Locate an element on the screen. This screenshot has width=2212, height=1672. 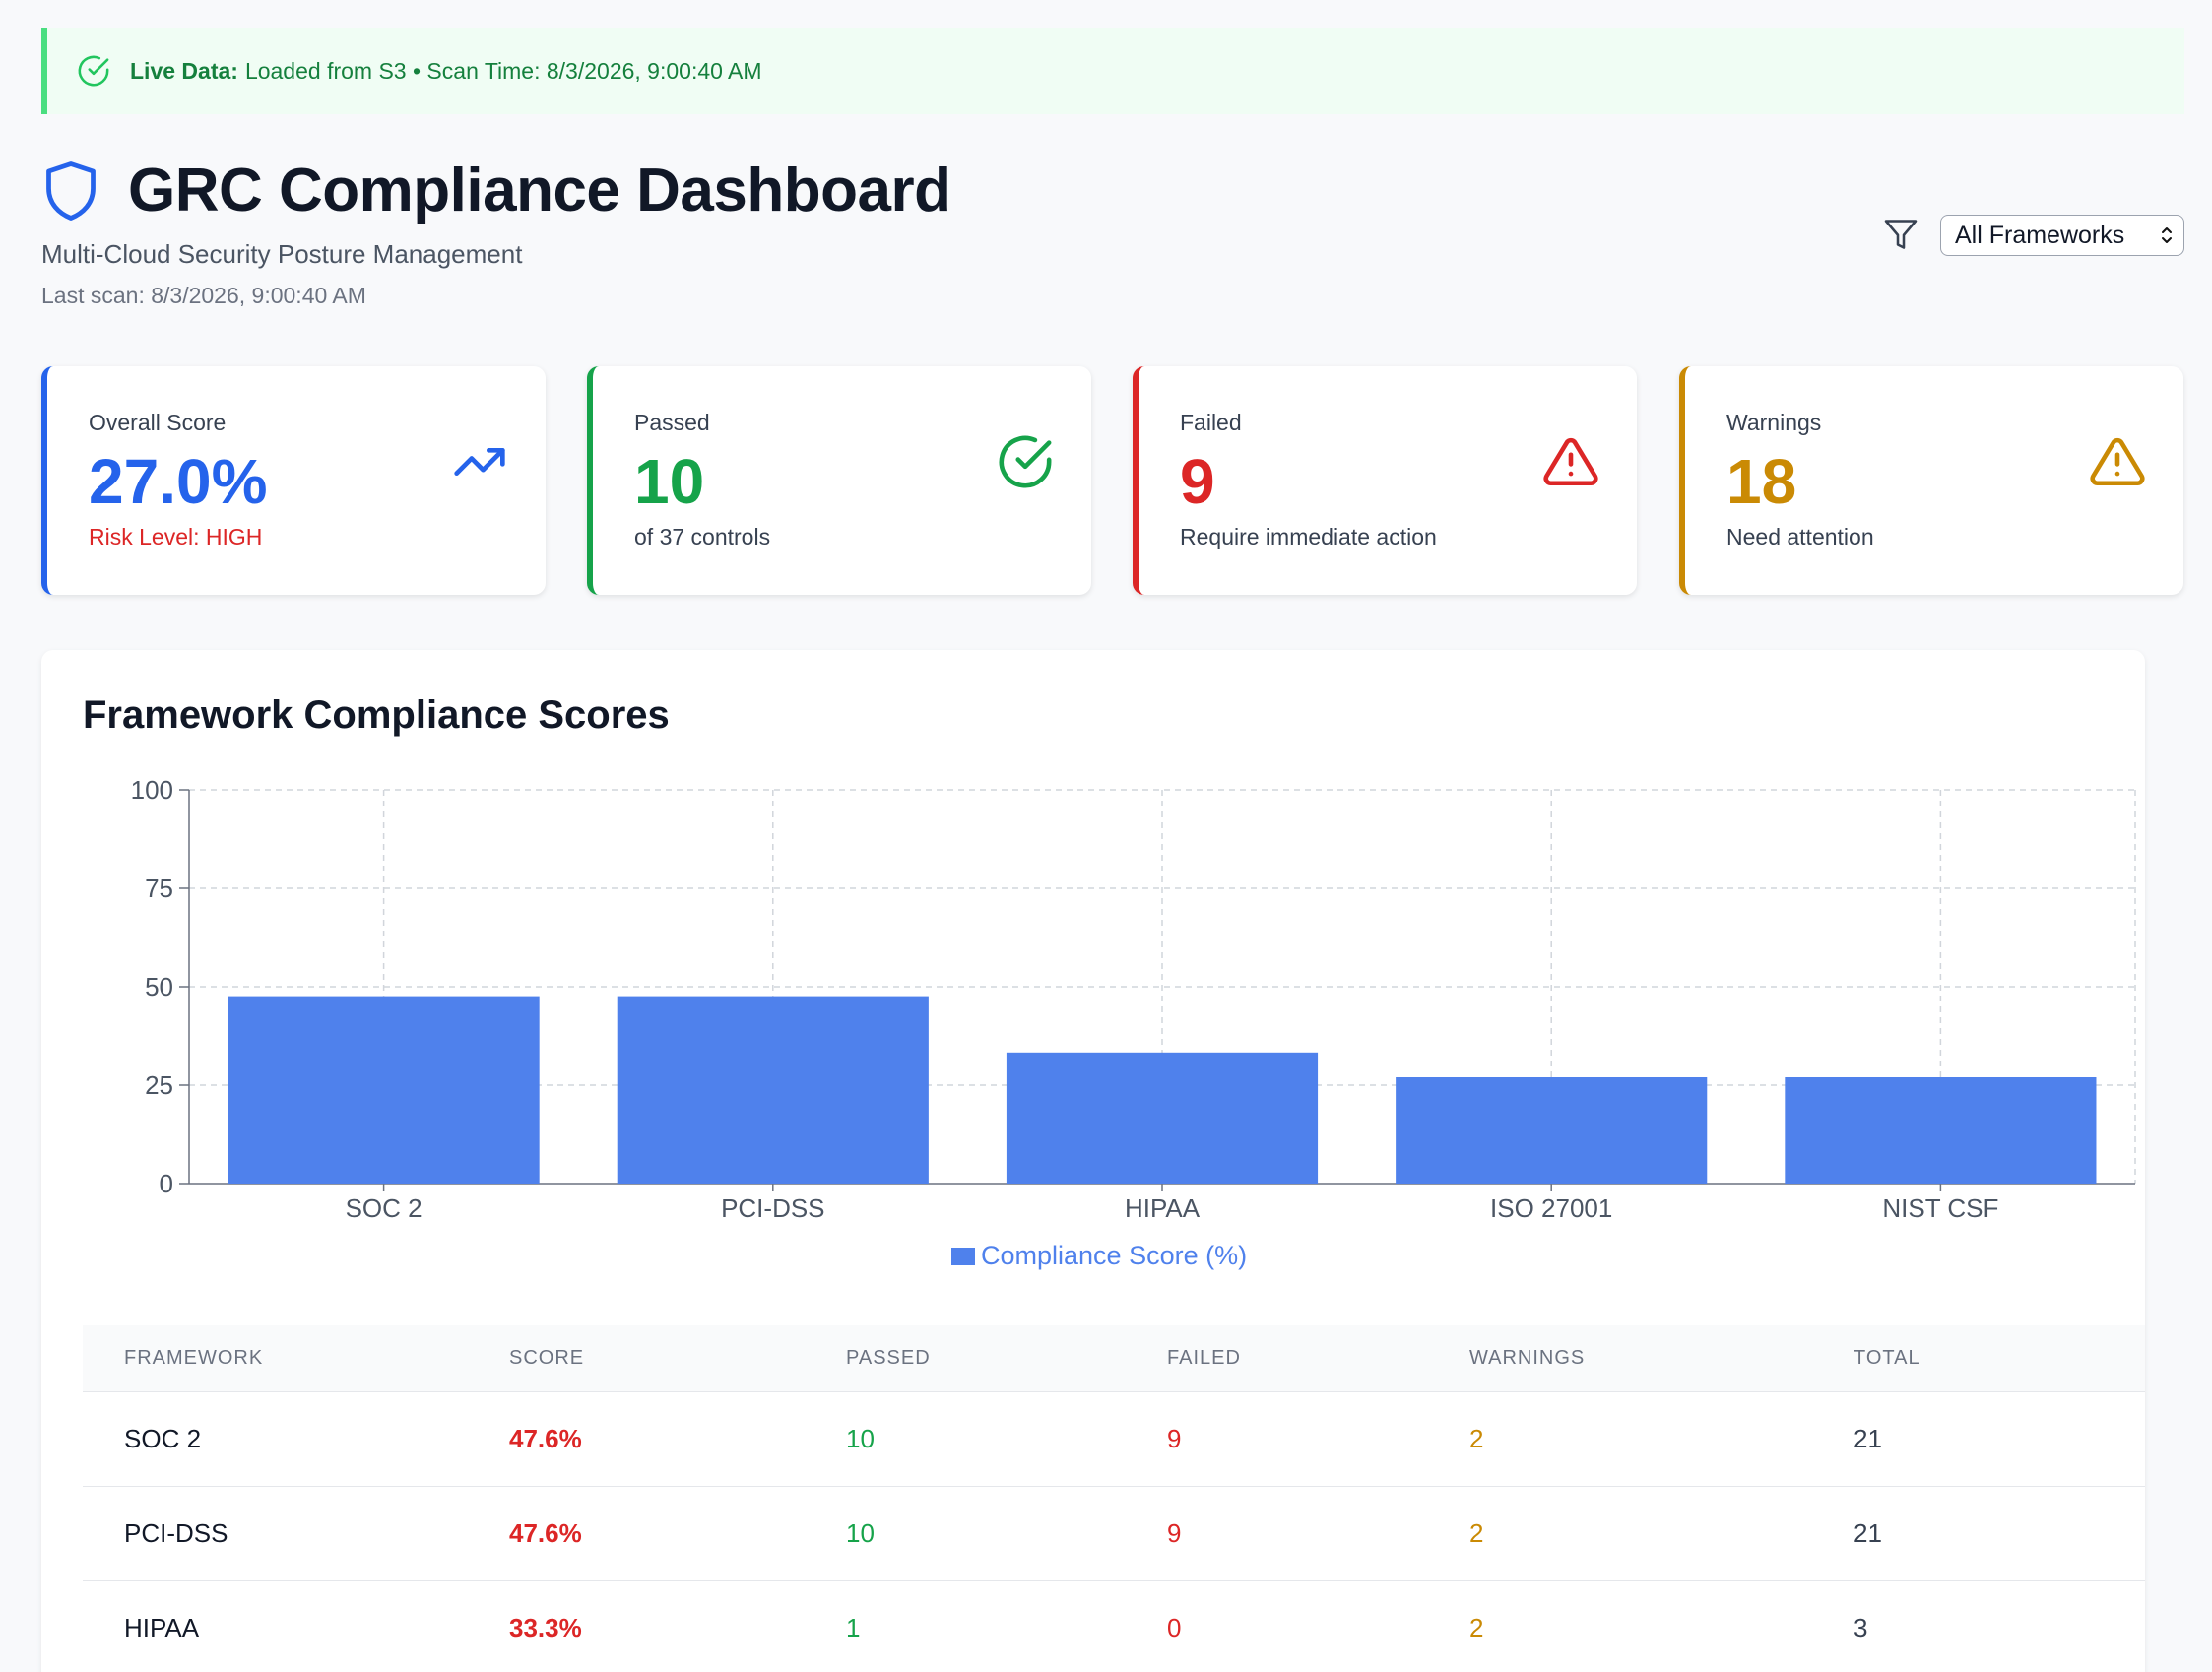
overall-score-card: Overall Score 27.0% Risk Level: HIGH is located at coordinates (293, 480).